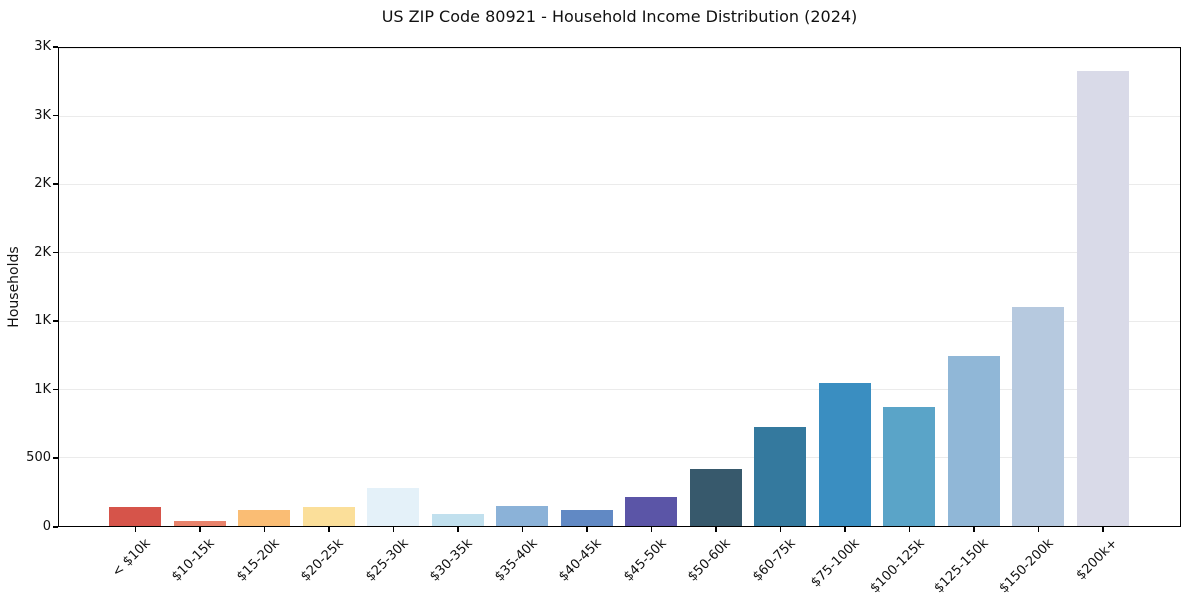 The height and width of the screenshot is (596, 1189). I want to click on x-tick-label: $40-45k, so click(580, 560).